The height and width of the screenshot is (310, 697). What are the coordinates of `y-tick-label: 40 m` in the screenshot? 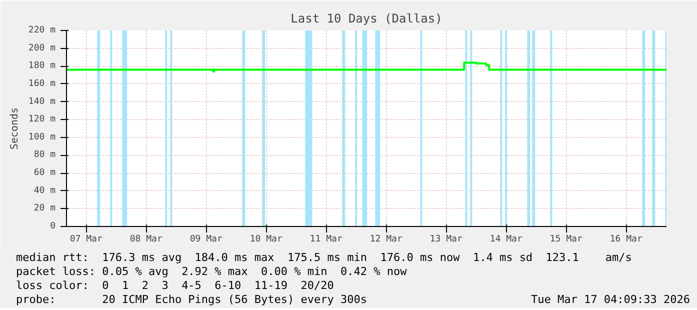 It's located at (45, 191).